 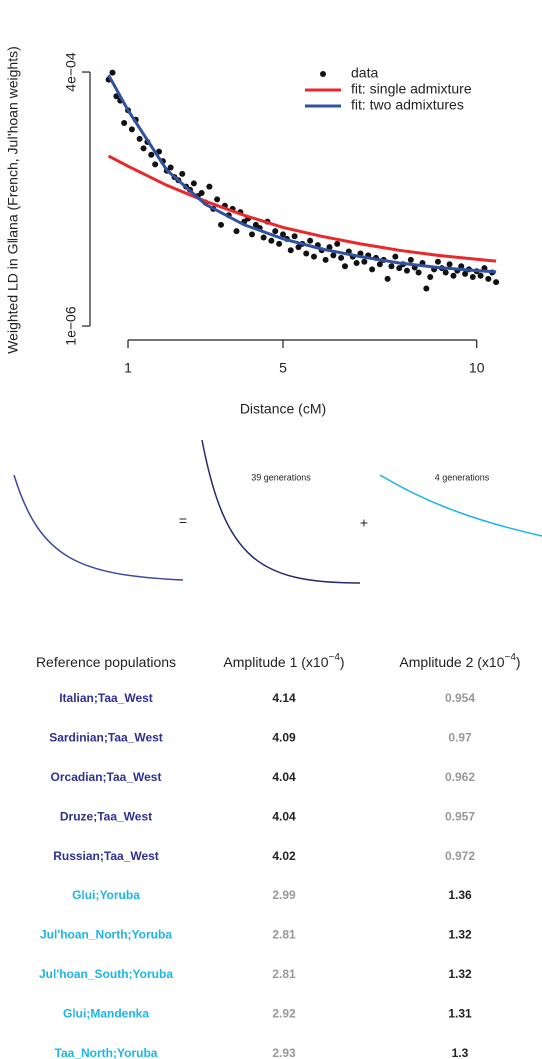 I want to click on population-cell: Juǀ'hoan_South;Yoruba, so click(x=106, y=974).